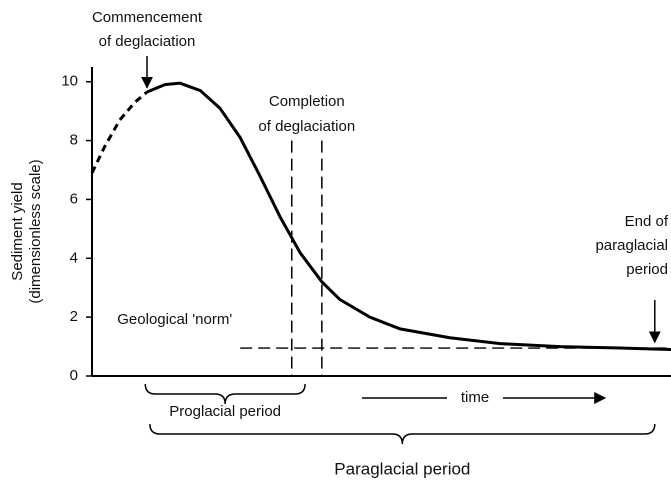 This screenshot has height=487, width=671. Describe the element at coordinates (174, 319) in the screenshot. I see `norm-label: Geological 'norm'` at that location.